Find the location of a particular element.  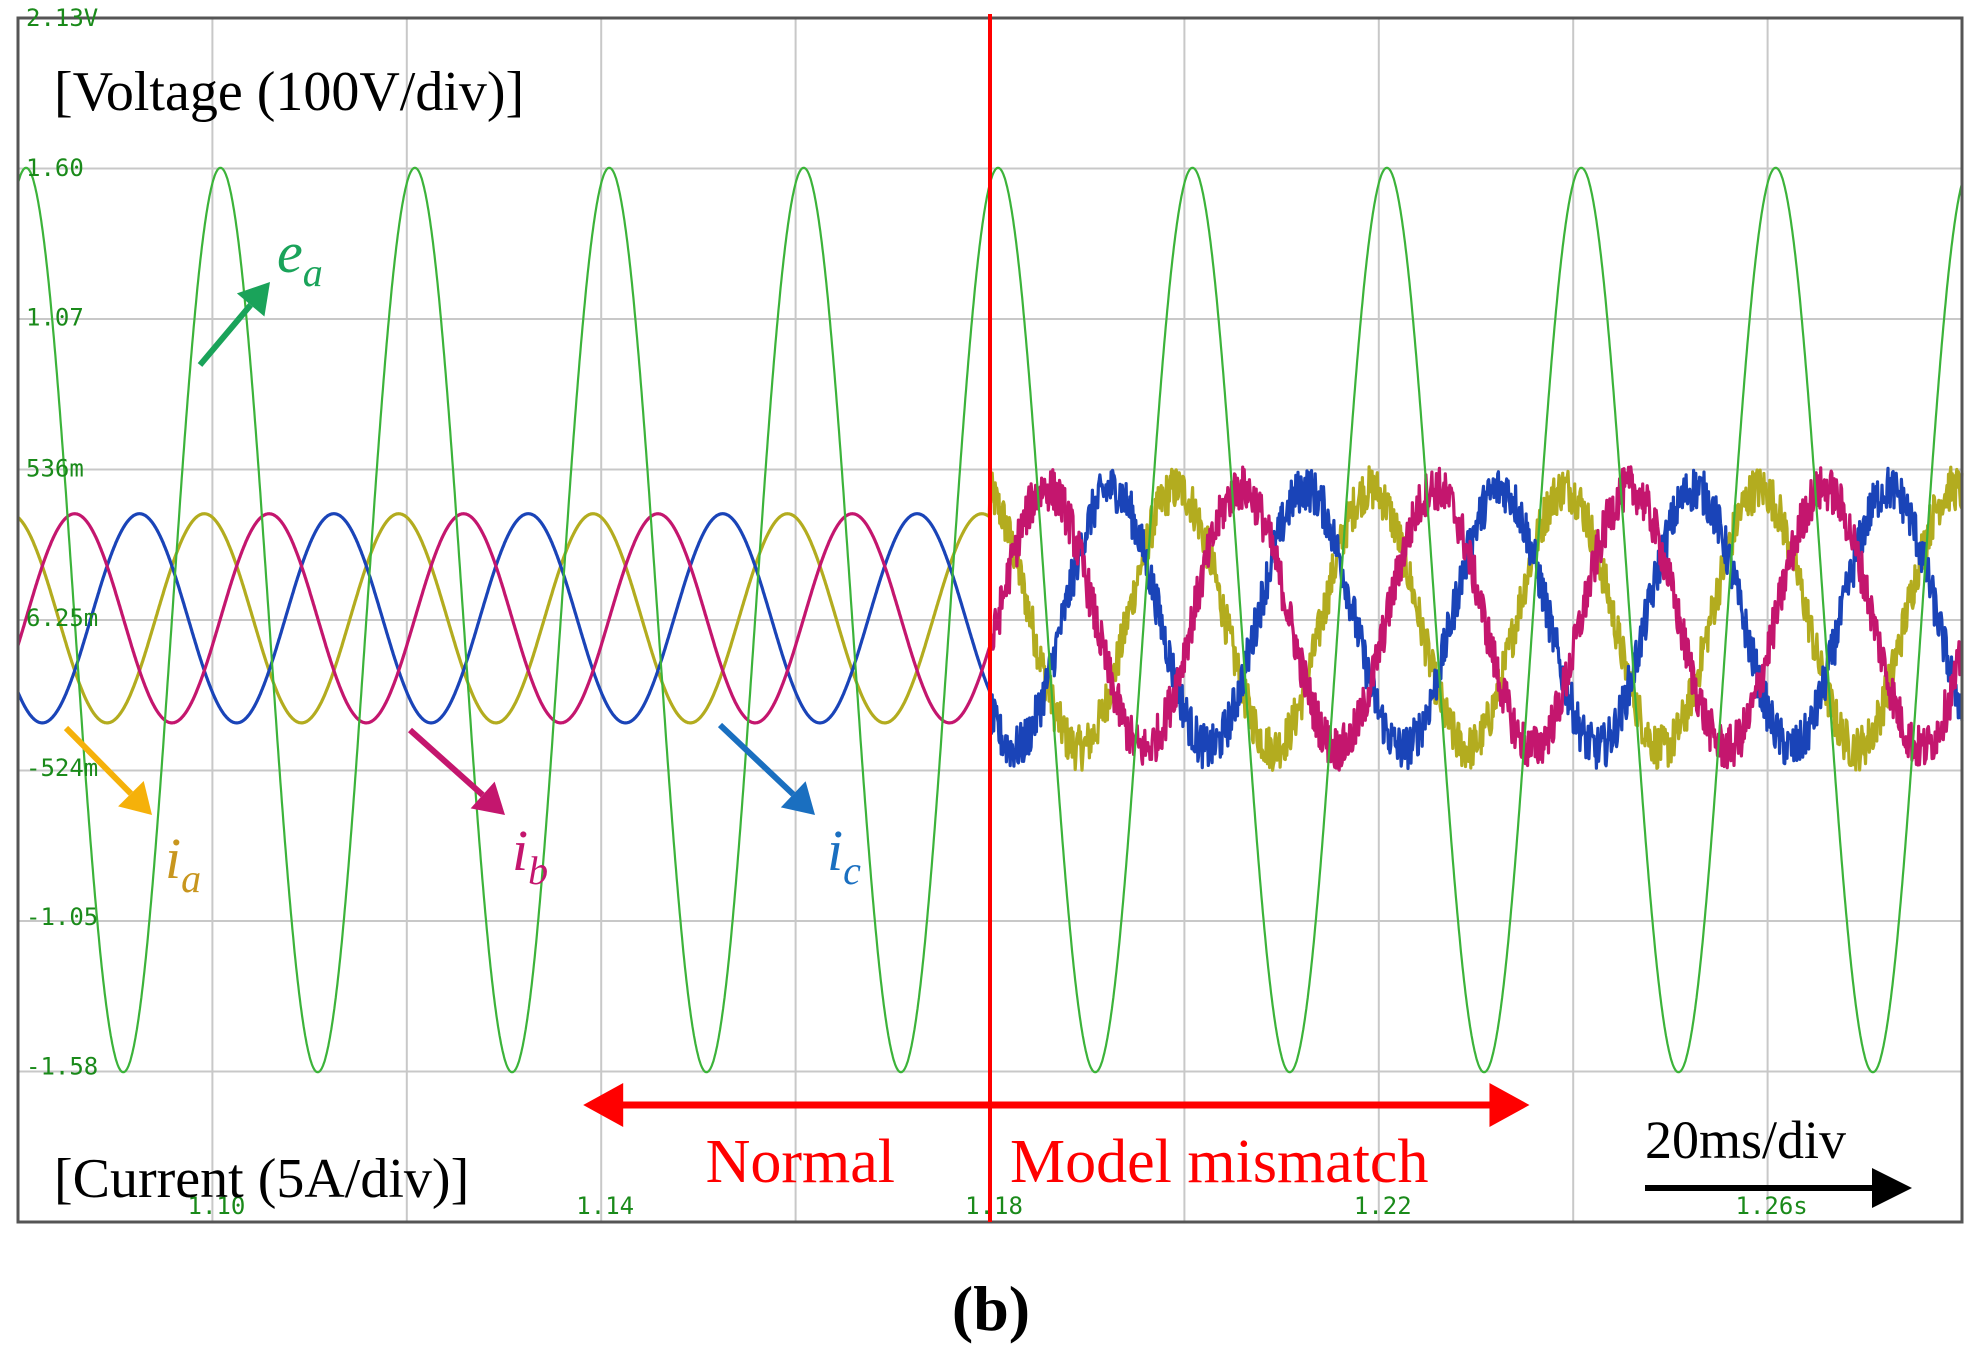

x-tick-label: 1.10 is located at coordinates (217, 1206).